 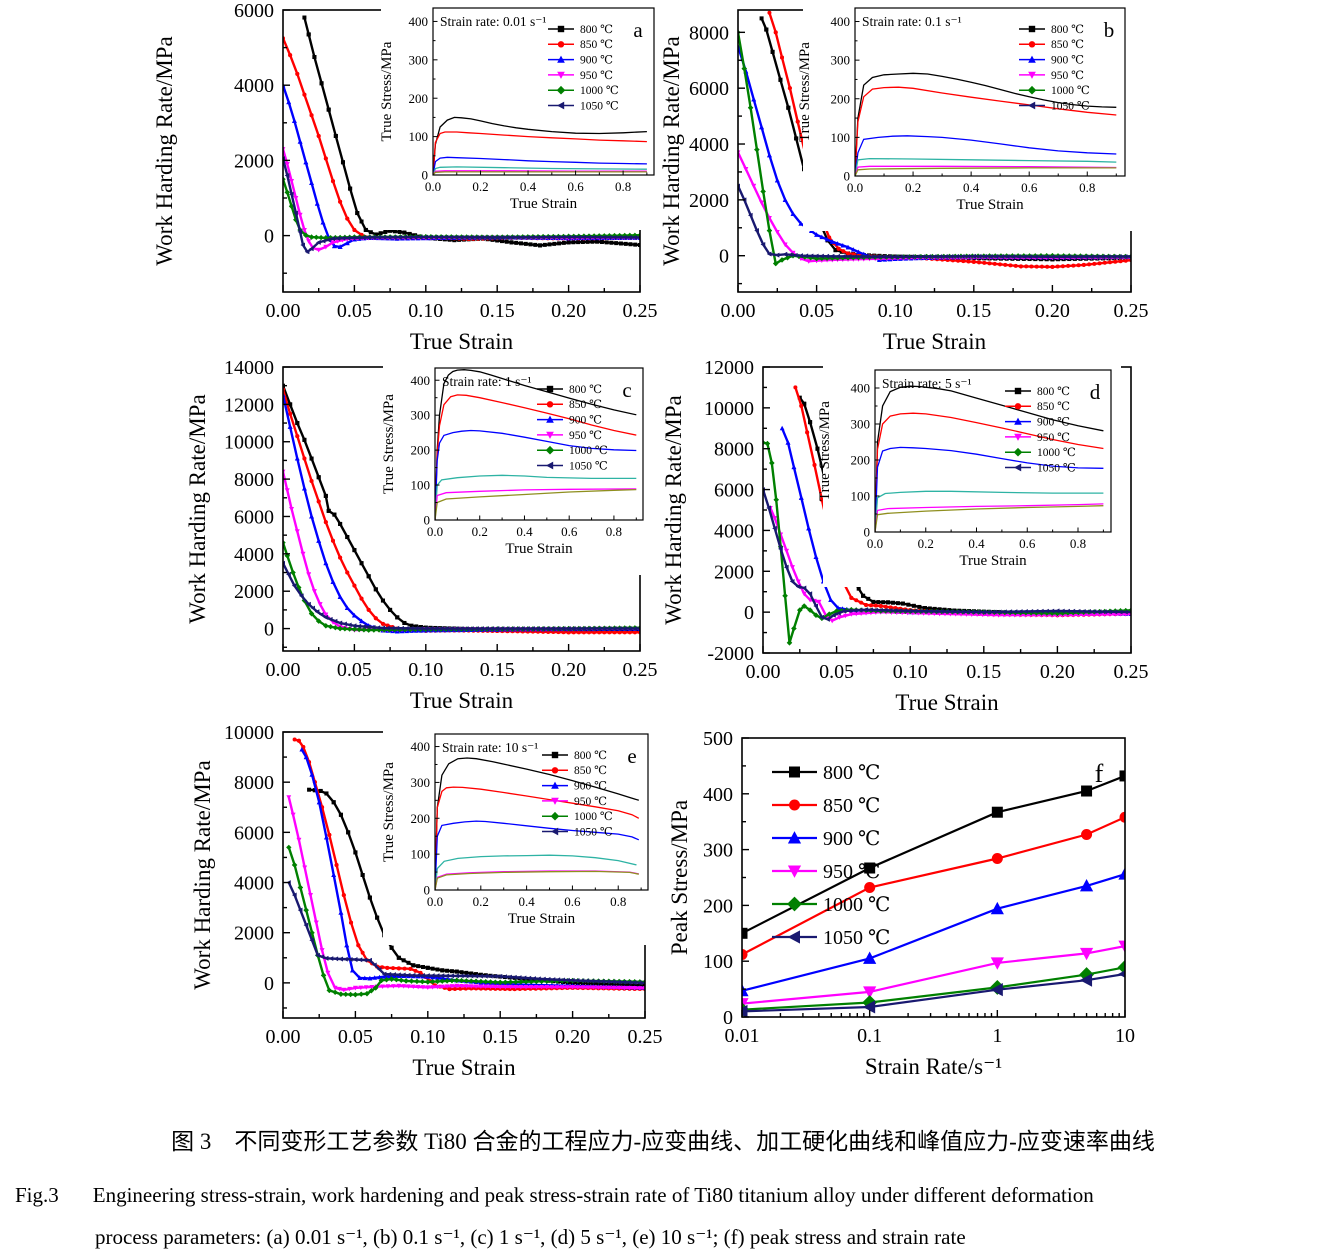 What do you see at coordinates (490, 747) in the screenshot?
I see `strain-rate-annotation: Strain rate: 10 s⁻¹` at bounding box center [490, 747].